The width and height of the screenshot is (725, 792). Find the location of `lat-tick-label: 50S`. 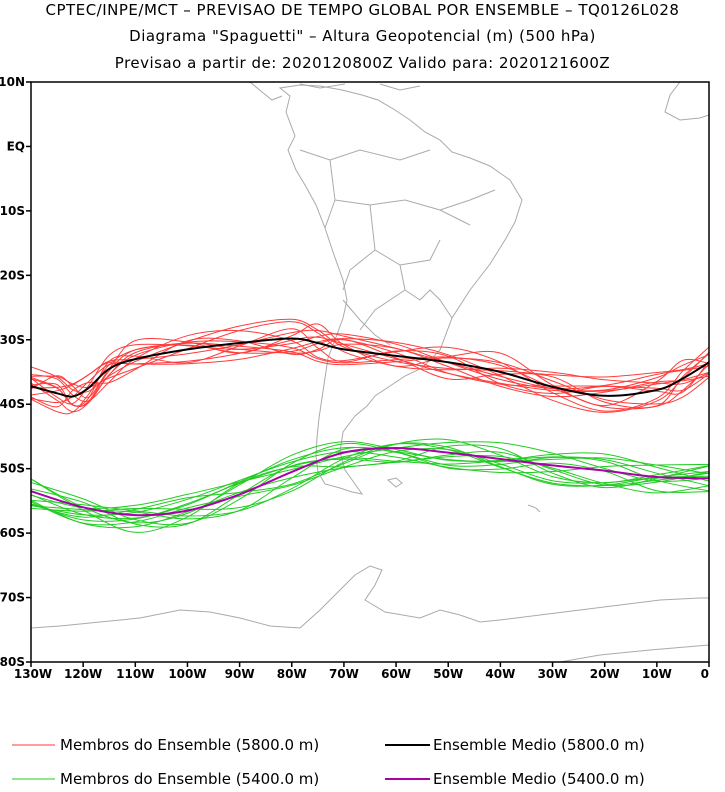

lat-tick-label: 50S is located at coordinates (12, 469).